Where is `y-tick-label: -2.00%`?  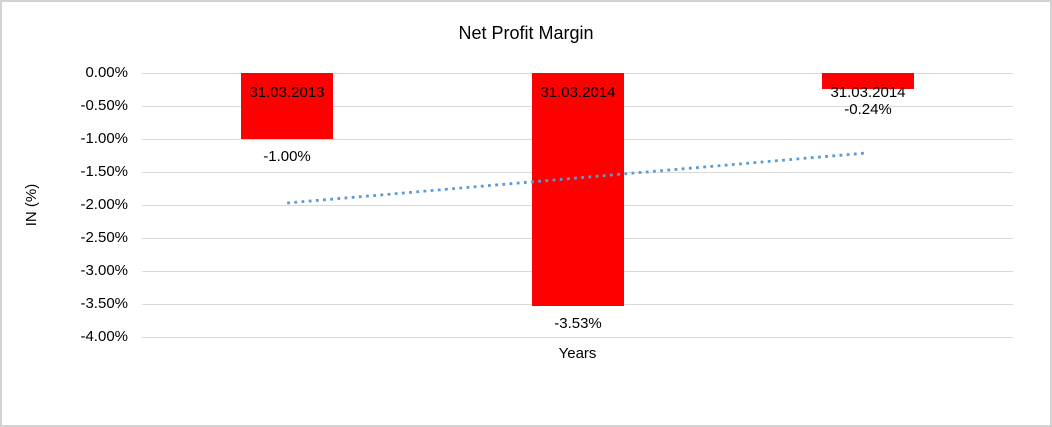 y-tick-label: -2.00% is located at coordinates (104, 204).